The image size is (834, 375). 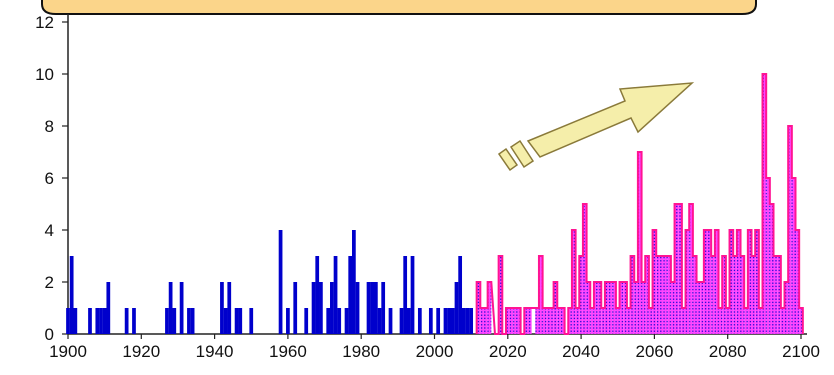 I want to click on y-tick-label: 0, so click(x=49, y=334).